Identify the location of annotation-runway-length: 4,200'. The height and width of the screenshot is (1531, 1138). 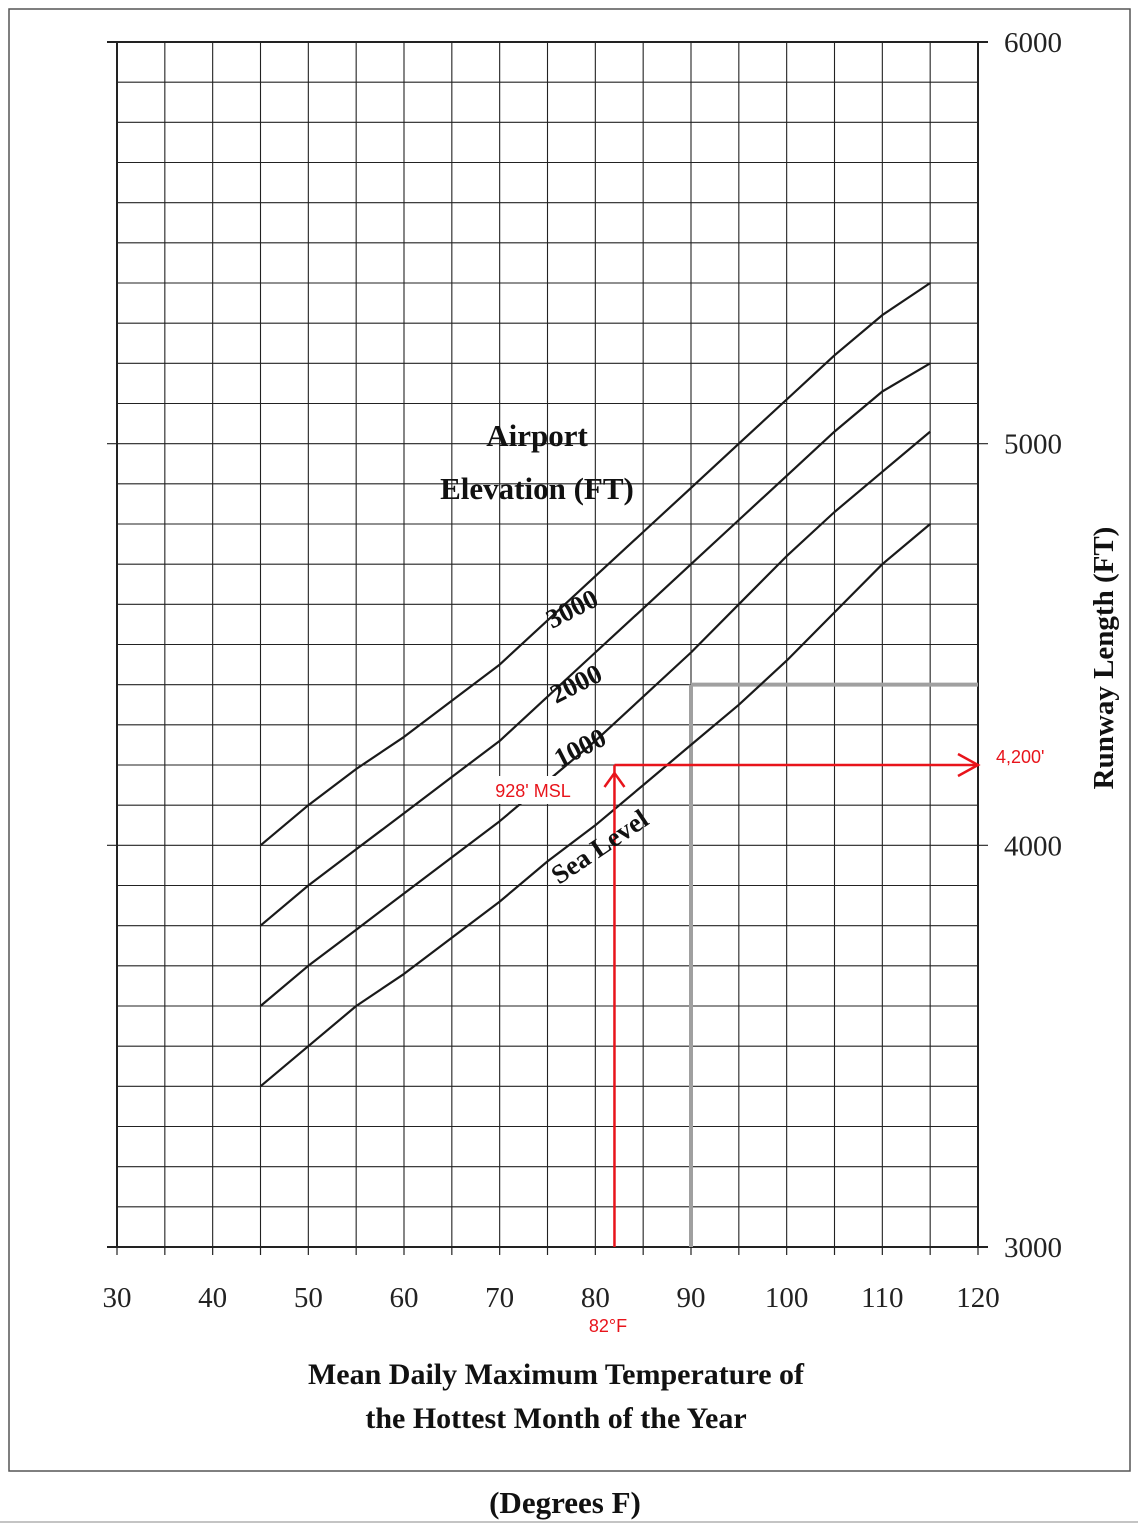
(1020, 757).